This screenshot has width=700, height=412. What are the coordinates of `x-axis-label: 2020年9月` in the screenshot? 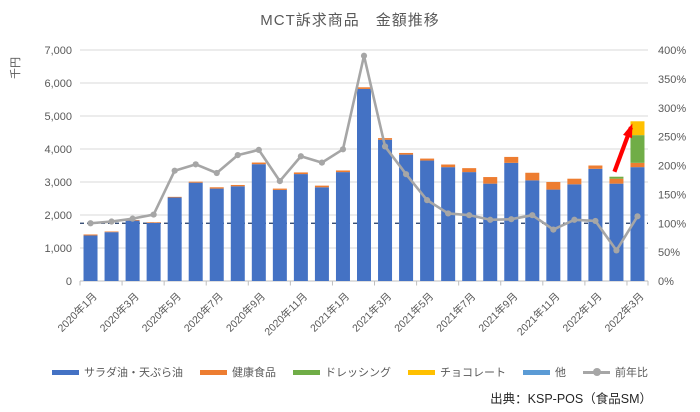 It's located at (245, 312).